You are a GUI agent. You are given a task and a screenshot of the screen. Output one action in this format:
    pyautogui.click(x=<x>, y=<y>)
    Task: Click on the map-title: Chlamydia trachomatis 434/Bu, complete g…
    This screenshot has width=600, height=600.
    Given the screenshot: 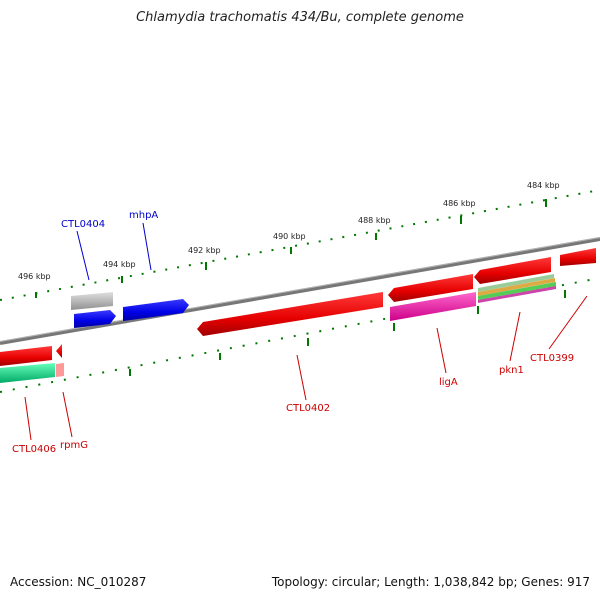 What is the action you would take?
    pyautogui.click(x=300, y=17)
    